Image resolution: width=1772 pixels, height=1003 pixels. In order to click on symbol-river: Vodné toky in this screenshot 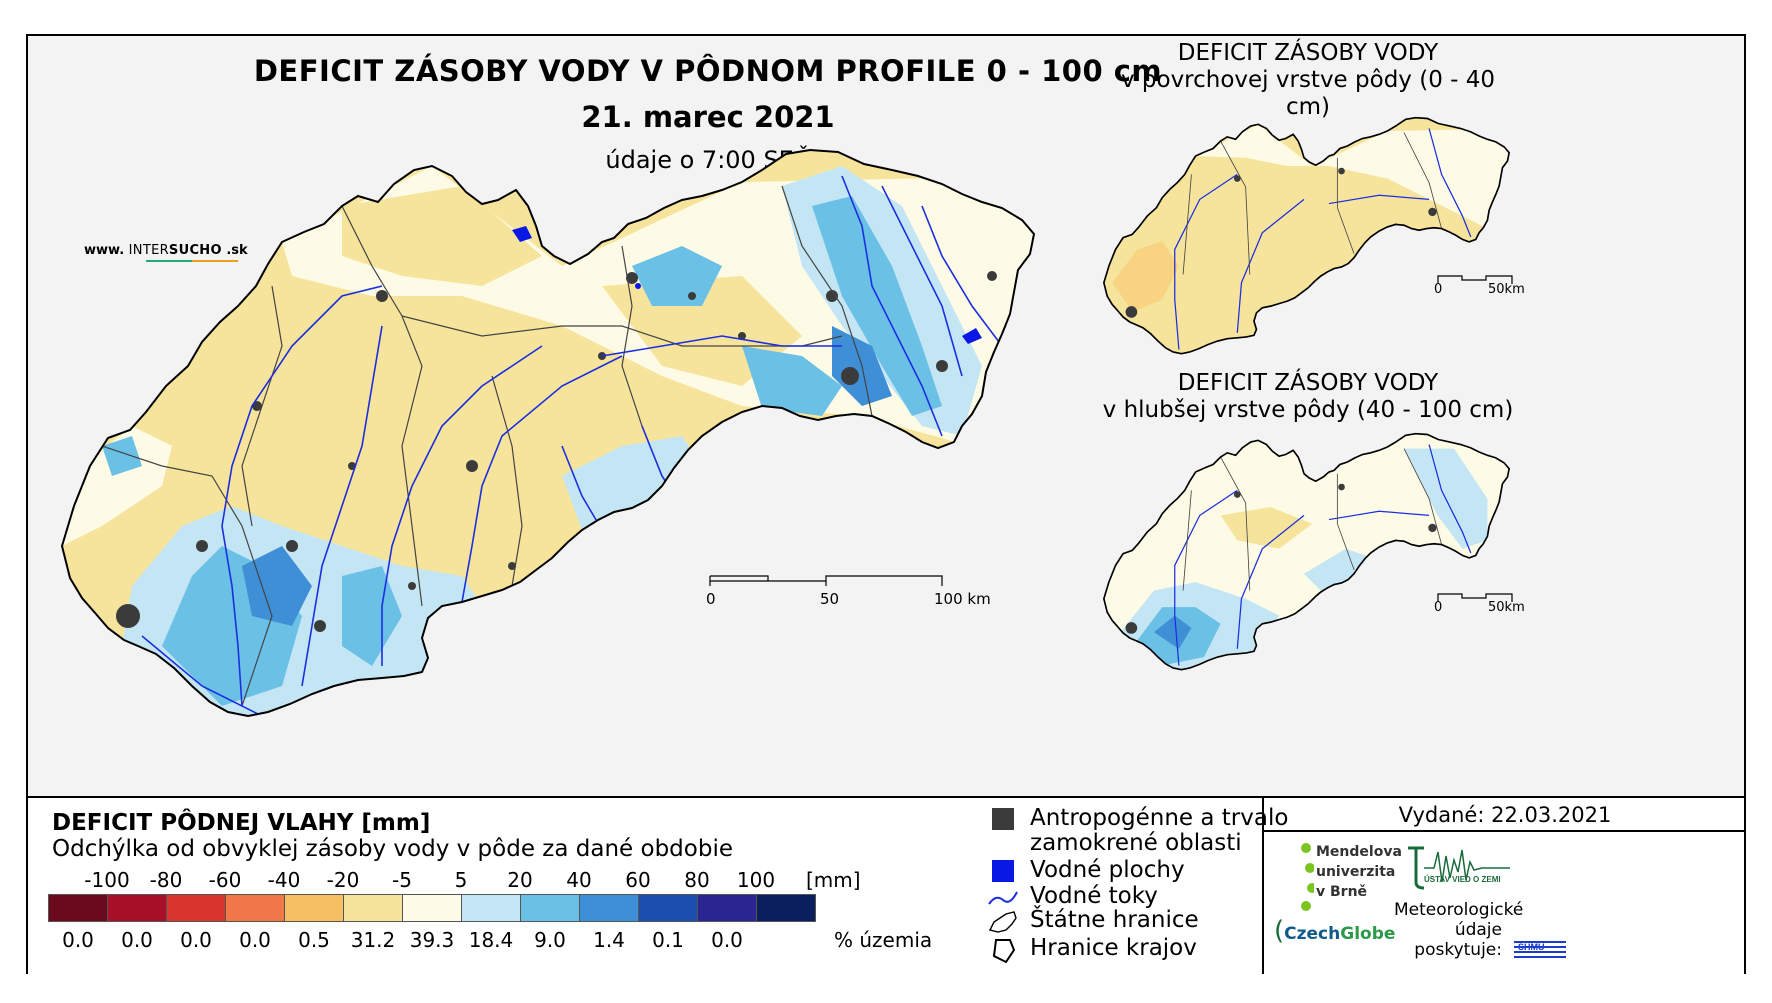, I will do `click(1073, 898)`.